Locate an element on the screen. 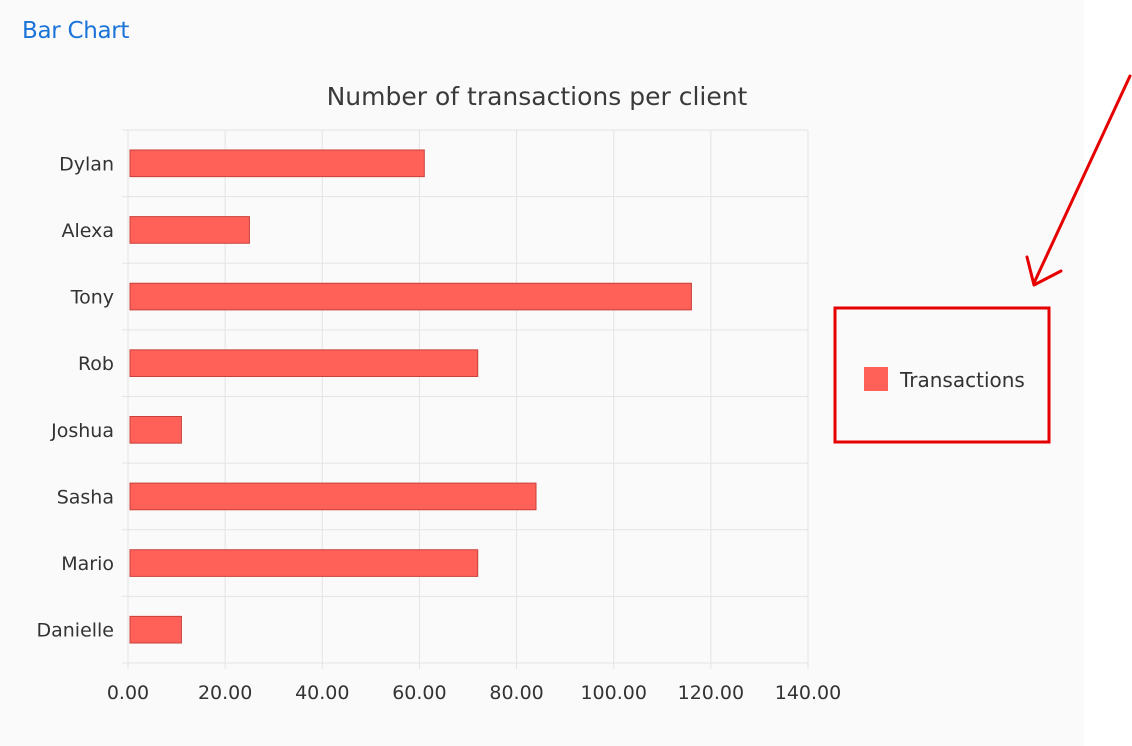 The height and width of the screenshot is (746, 1132). bar-mario is located at coordinates (304, 563).